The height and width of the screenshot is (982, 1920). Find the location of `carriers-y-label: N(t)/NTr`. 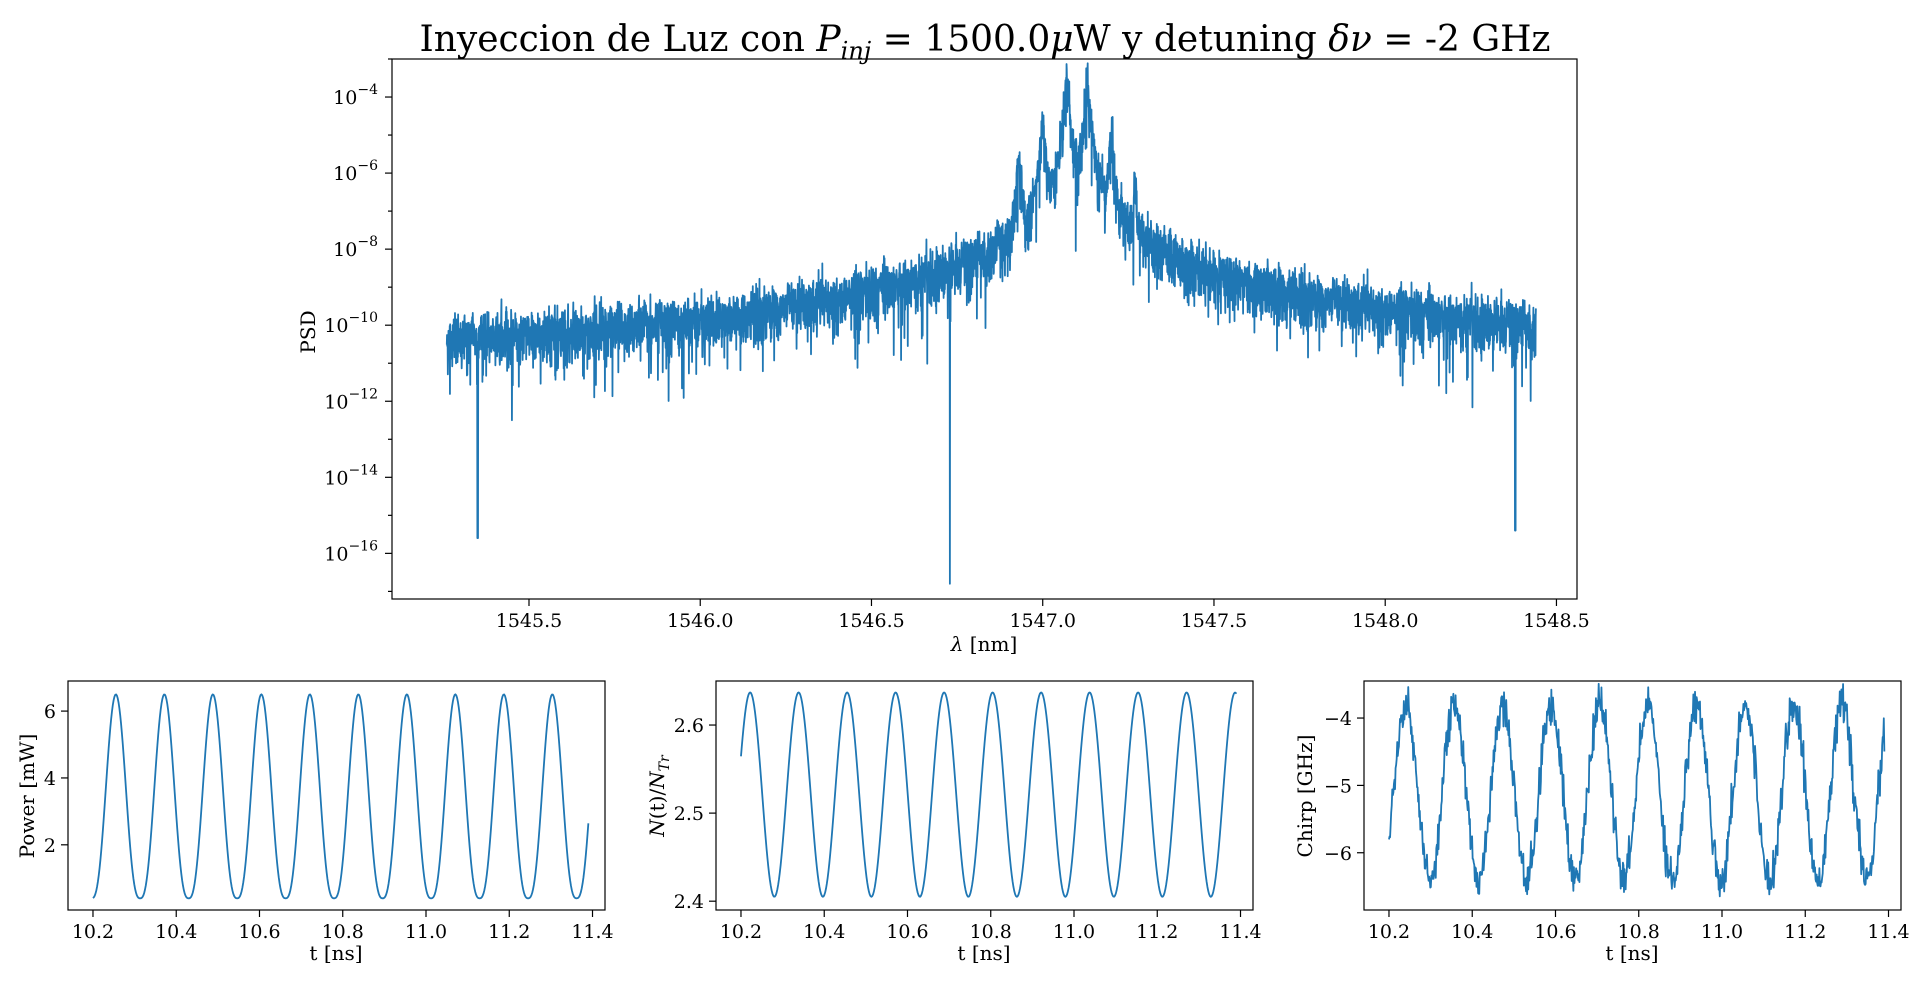

carriers-y-label: N(t)/NTr is located at coordinates (659, 796).